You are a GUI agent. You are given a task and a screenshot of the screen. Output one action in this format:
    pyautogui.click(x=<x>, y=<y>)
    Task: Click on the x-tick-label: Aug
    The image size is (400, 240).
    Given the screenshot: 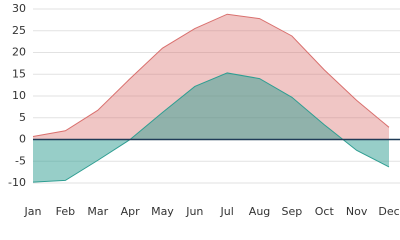 What is the action you would take?
    pyautogui.click(x=259, y=211)
    